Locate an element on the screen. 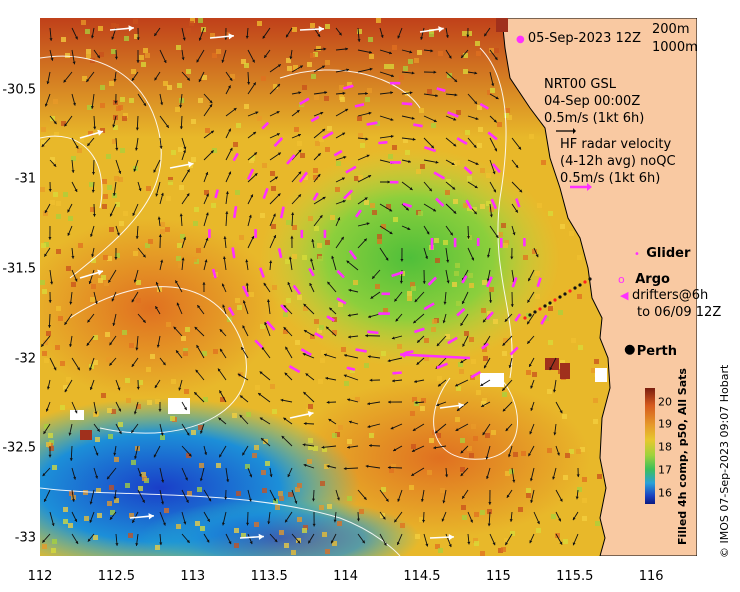  x-tick-label: 116 is located at coordinates (651, 576).